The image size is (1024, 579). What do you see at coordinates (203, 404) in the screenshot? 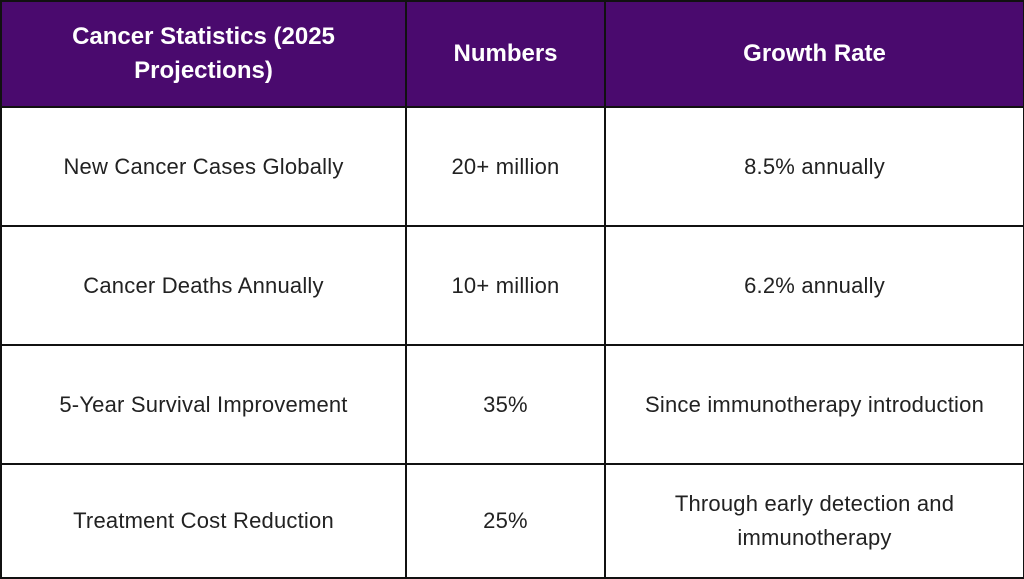
I see `cell-statistic: 5-Year Survival Improvement` at bounding box center [203, 404].